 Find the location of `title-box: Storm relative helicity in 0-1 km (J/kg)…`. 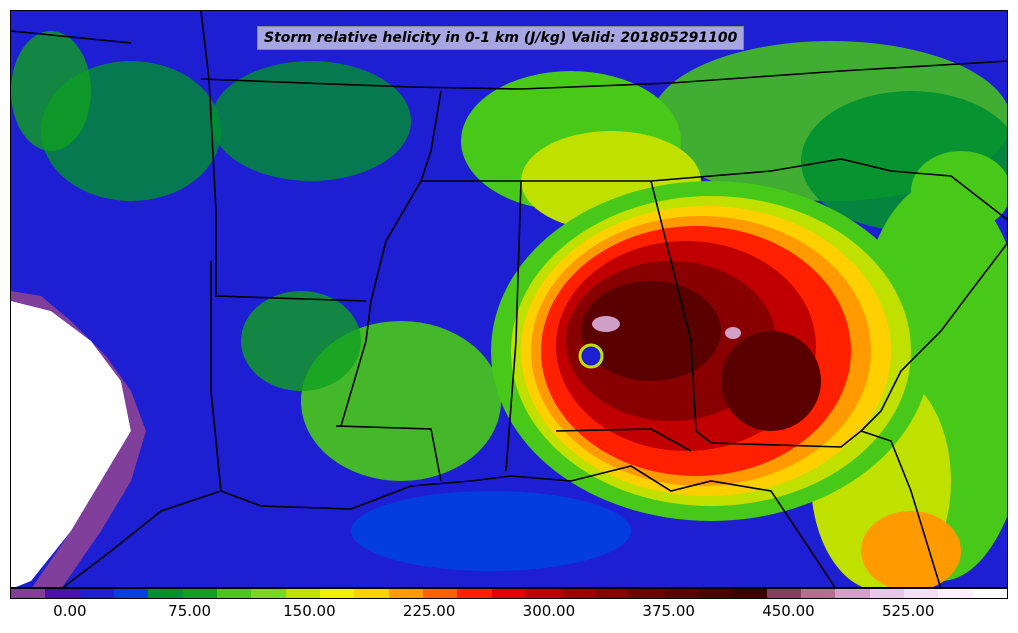

title-box: Storm relative helicity in 0-1 km (J/kg)… is located at coordinates (501, 38).